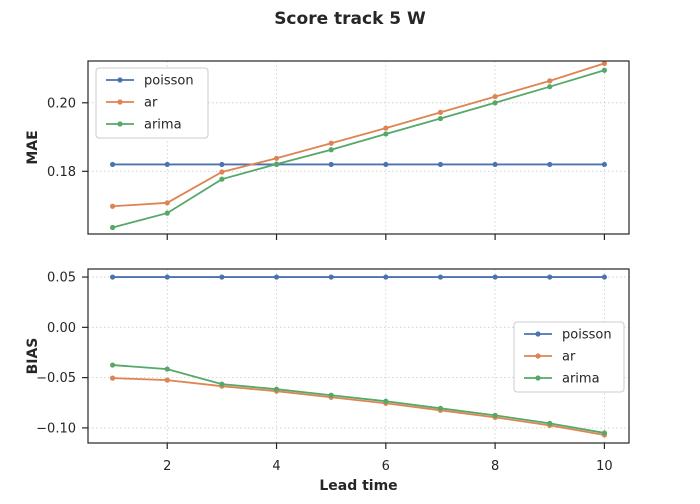 This screenshot has width=700, height=504. What do you see at coordinates (56, 428) in the screenshot?
I see `bias-ytick-label-3: −0.10` at bounding box center [56, 428].